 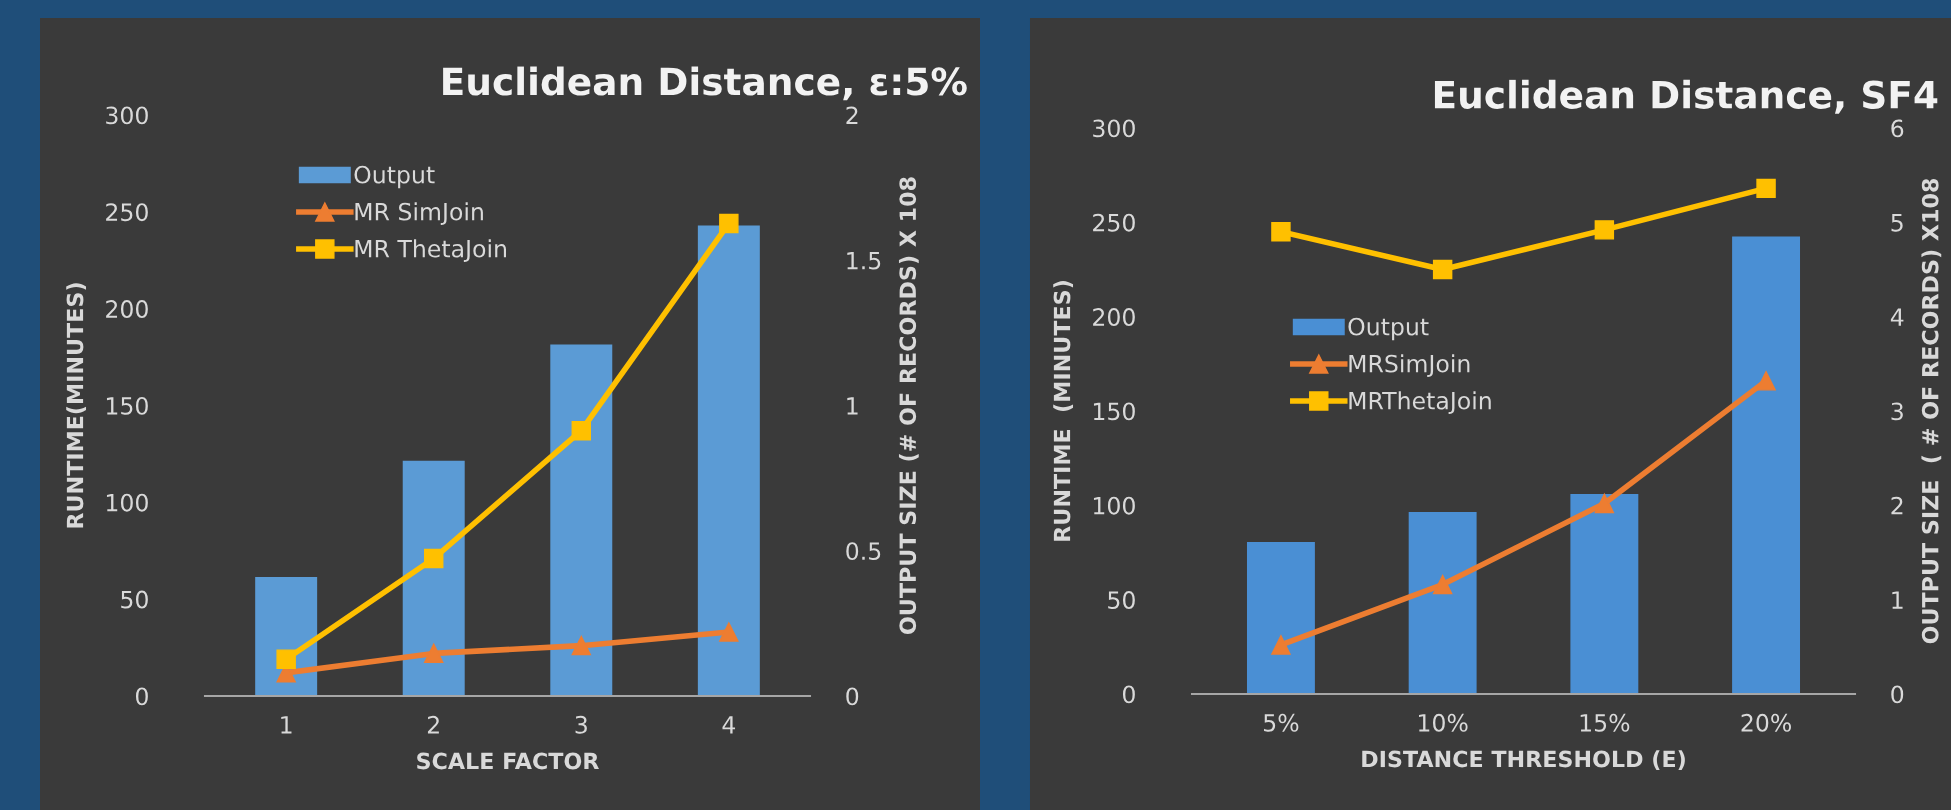 I want to click on y2-tick-label: 4, so click(x=1897, y=317).